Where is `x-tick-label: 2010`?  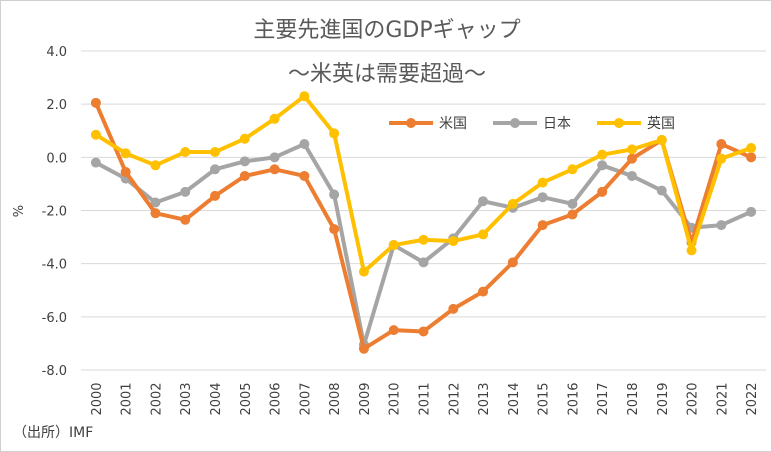
x-tick-label: 2010 is located at coordinates (395, 398).